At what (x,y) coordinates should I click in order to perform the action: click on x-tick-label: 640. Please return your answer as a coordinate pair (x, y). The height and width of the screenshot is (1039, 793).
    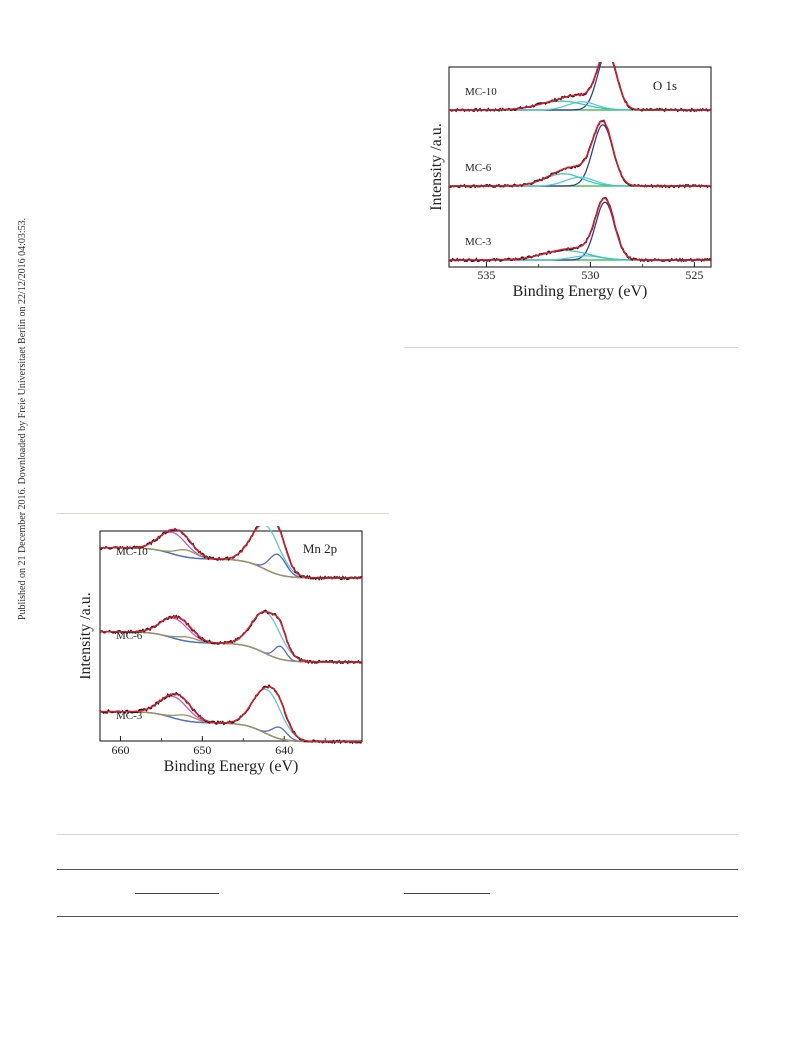
    Looking at the image, I should click on (284, 750).